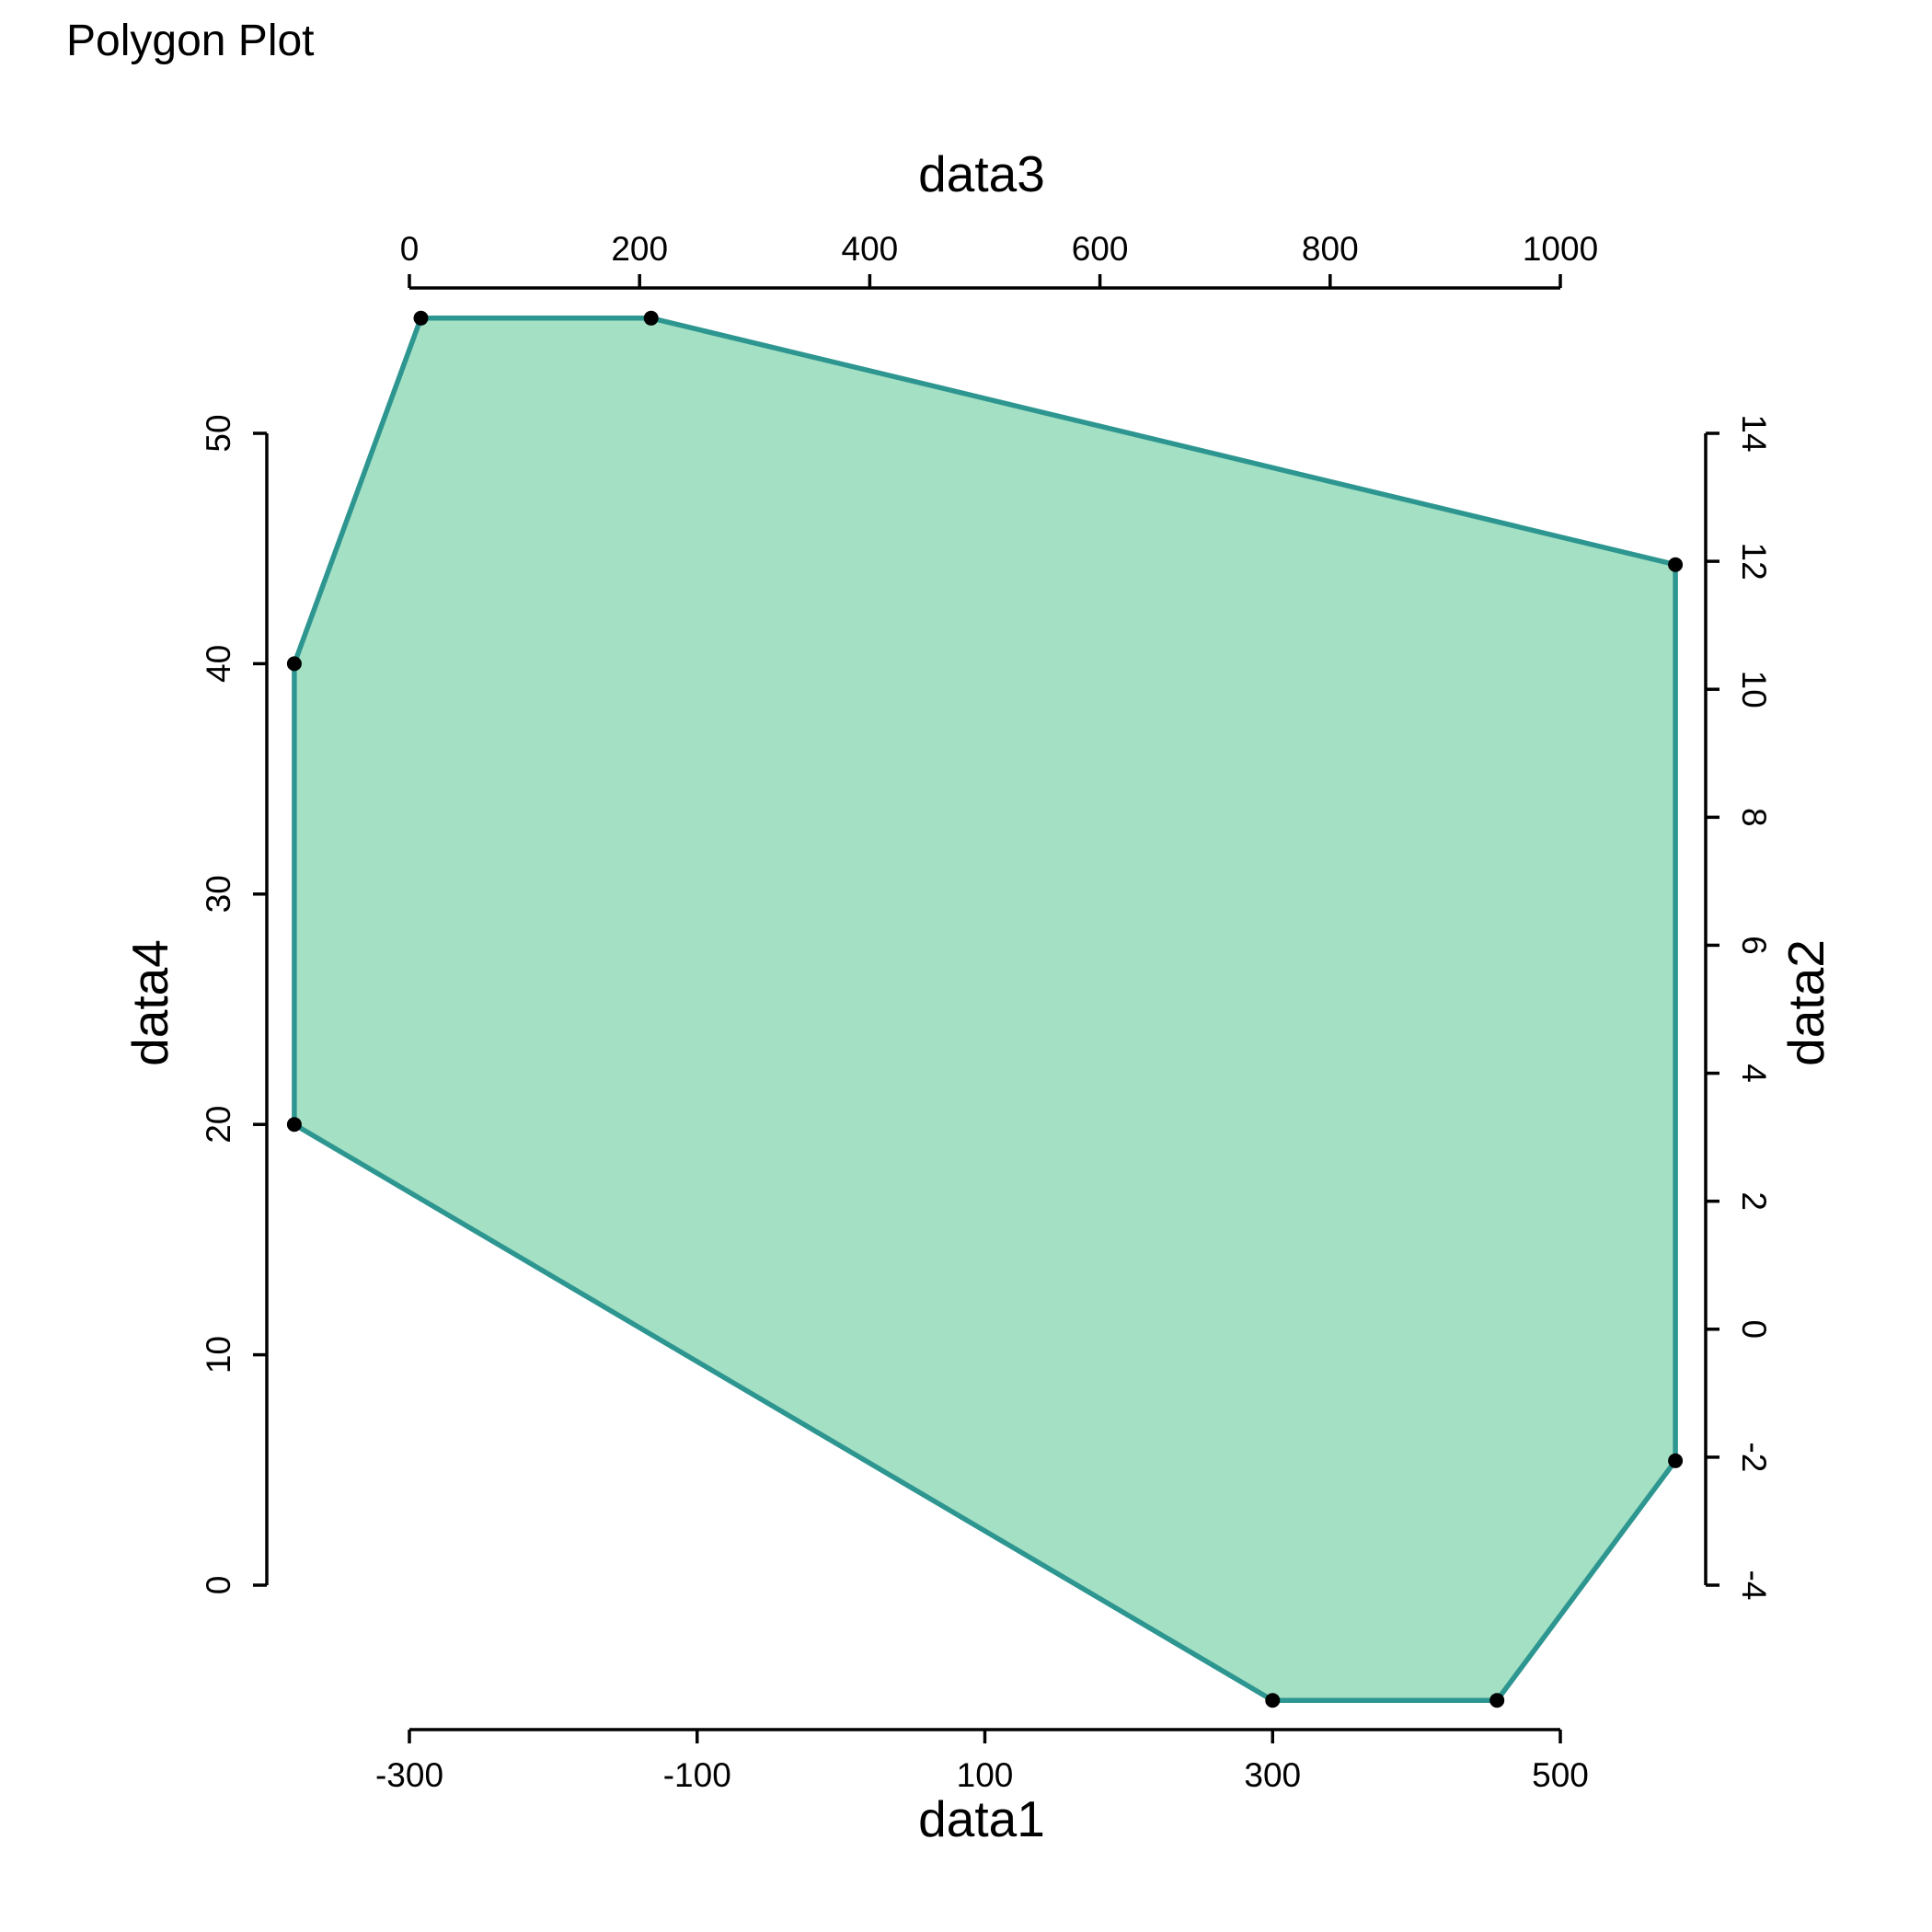 The width and height of the screenshot is (1932, 1932). What do you see at coordinates (1754, 1329) in the screenshot?
I see `y-axis-right-tick-label: 0` at bounding box center [1754, 1329].